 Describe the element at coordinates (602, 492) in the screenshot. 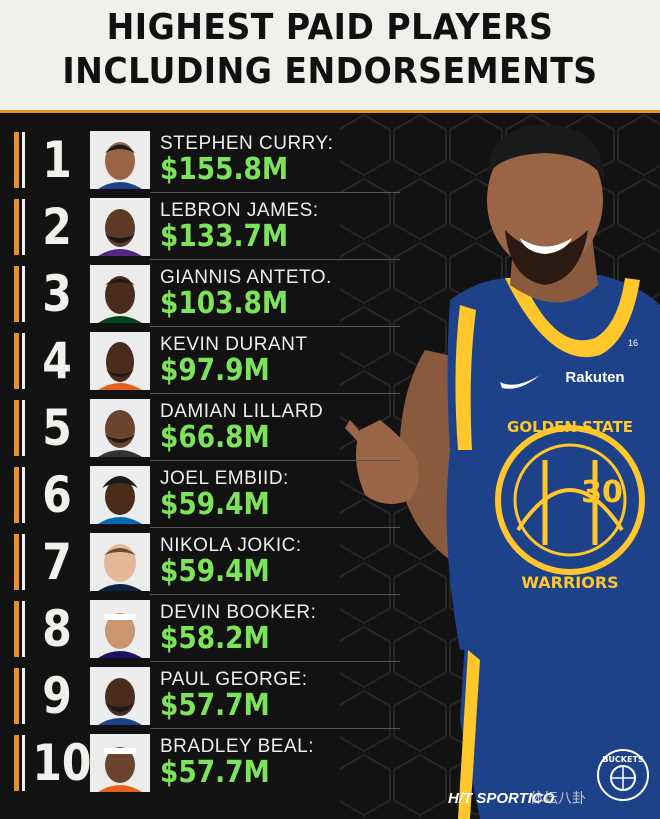

I see `jersey-number: 30` at that location.